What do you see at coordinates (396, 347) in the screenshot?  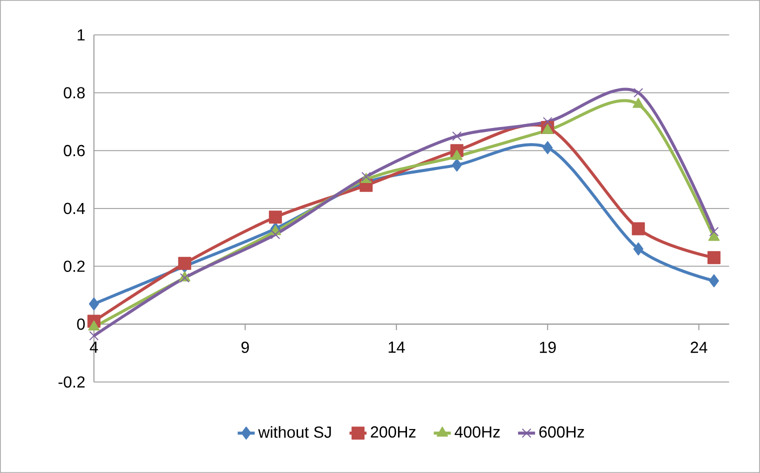 I see `x-tick-label: 14` at bounding box center [396, 347].